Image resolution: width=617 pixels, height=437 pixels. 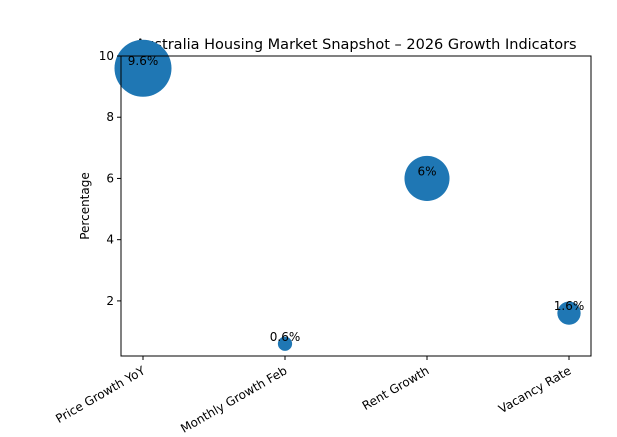 What do you see at coordinates (426, 171) in the screenshot?
I see `bubble-data-label: 6%` at bounding box center [426, 171].